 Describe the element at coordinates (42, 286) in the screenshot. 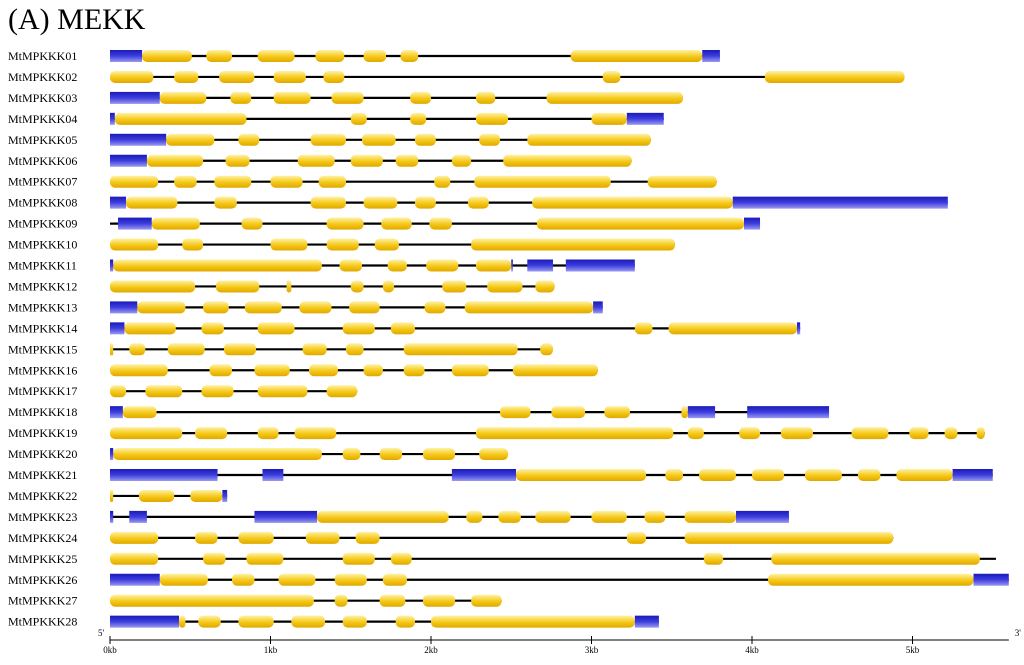

I see `gene-label: MtMPKKK12` at that location.